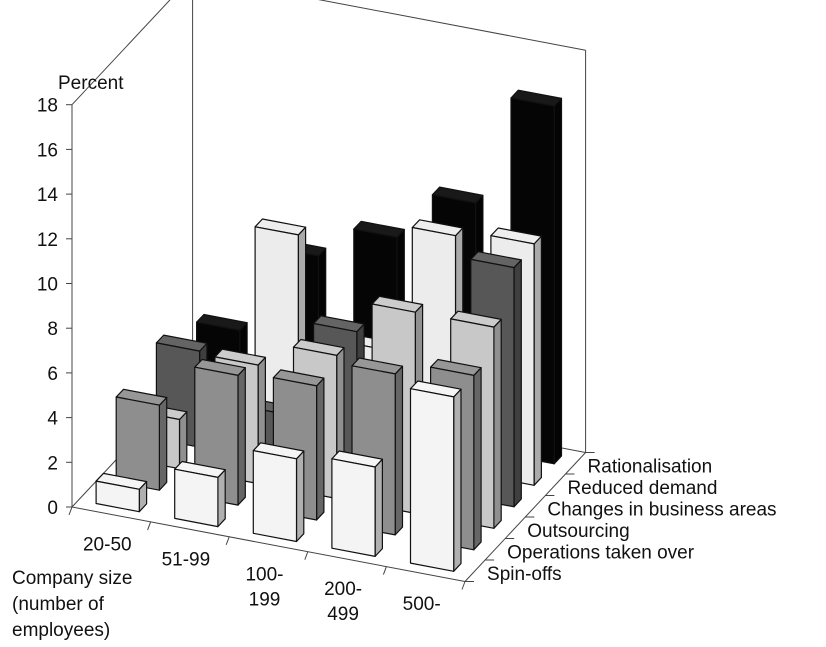 The height and width of the screenshot is (647, 826). Describe the element at coordinates (264, 587) in the screenshot. I see `category-label: 100-199` at that location.